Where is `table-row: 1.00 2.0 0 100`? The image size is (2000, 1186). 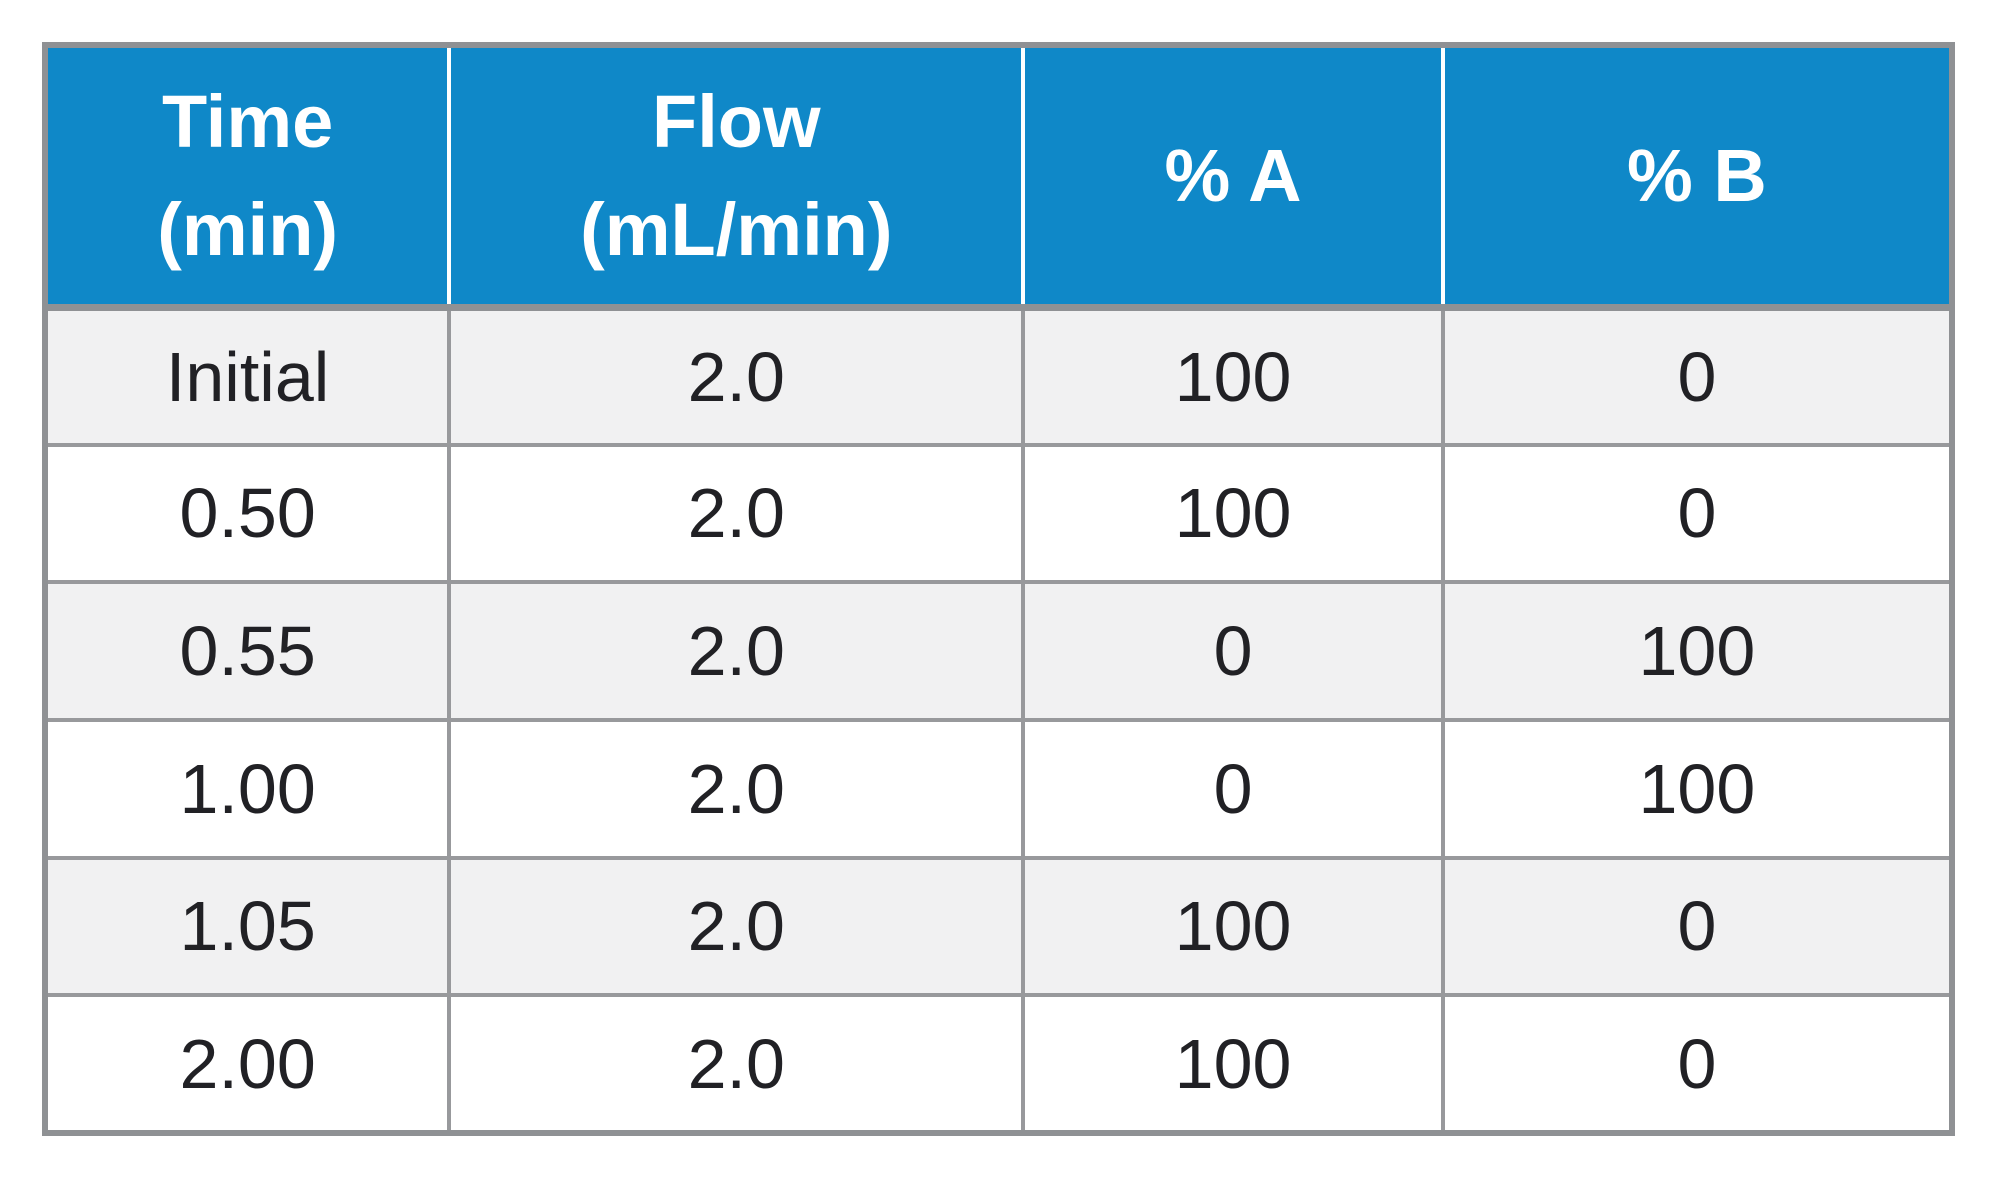
table-row: 1.00 2.0 0 100 is located at coordinates (998, 788).